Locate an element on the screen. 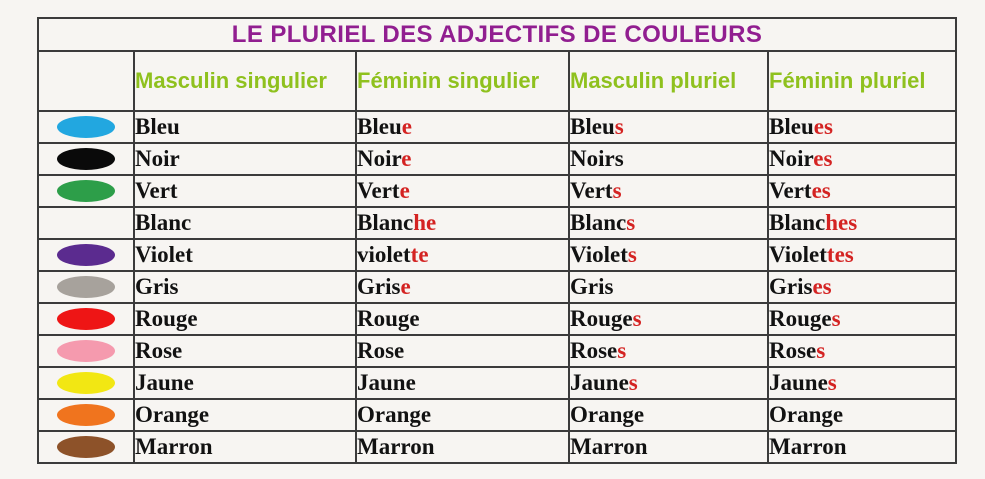  feminin-singulier-cell: Rose is located at coordinates (462, 351).